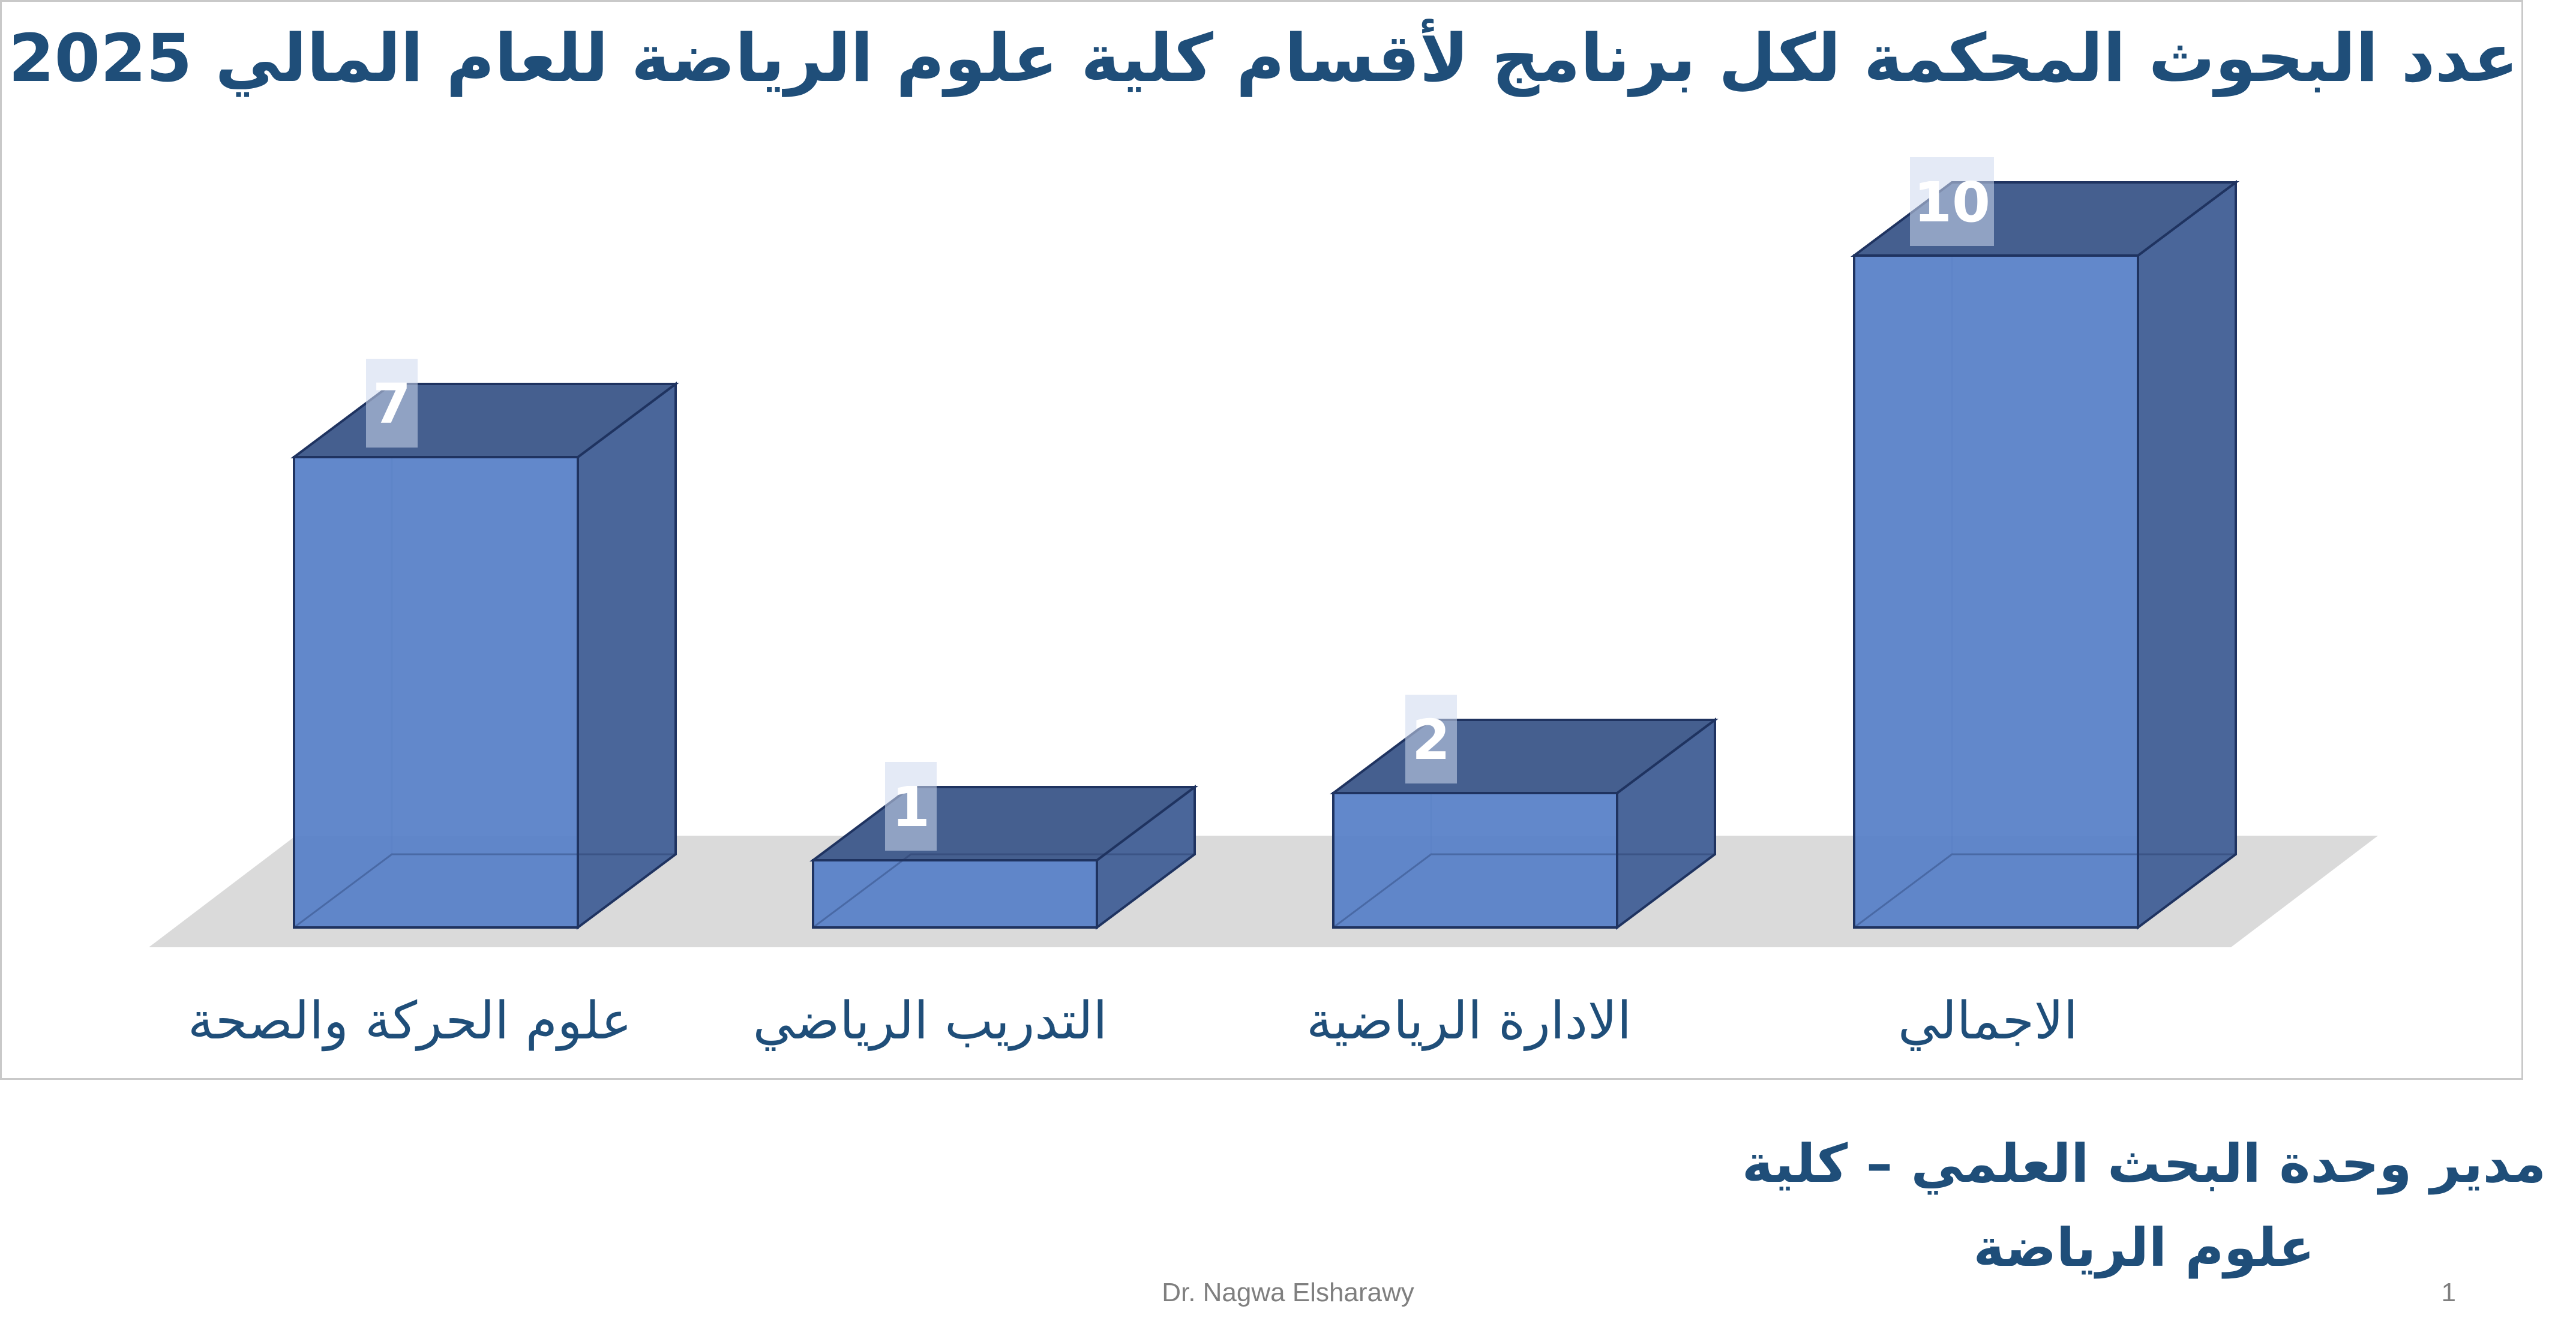 The width and height of the screenshot is (2576, 1336). Describe the element at coordinates (410, 1021) in the screenshot. I see `category-label: علوم الحركة والصحة` at that location.